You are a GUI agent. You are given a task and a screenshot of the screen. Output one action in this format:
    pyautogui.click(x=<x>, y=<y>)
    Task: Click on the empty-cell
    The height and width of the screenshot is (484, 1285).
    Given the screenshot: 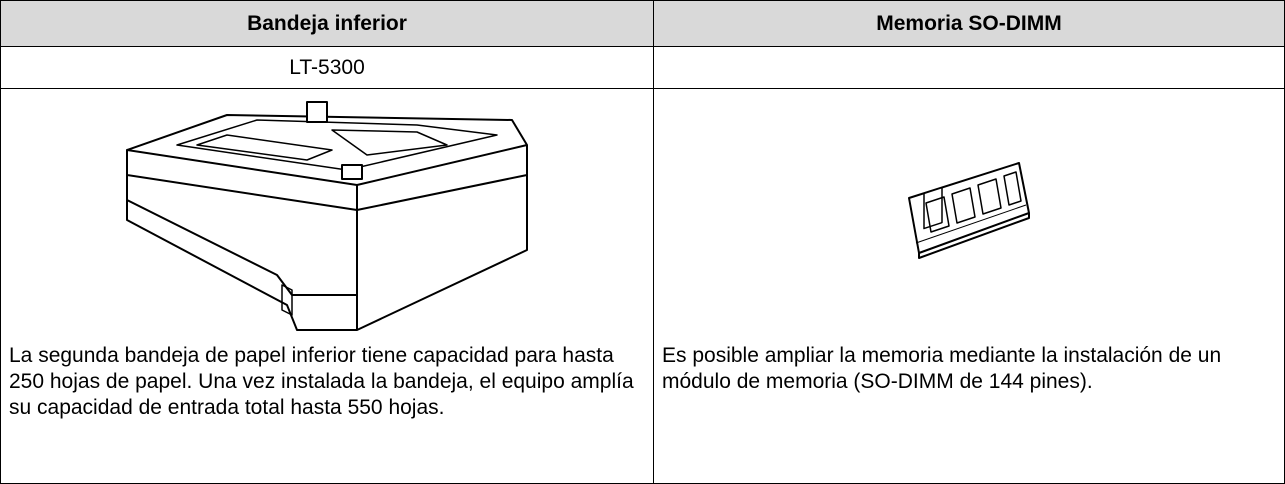 What is the action you would take?
    pyautogui.click(x=969, y=67)
    